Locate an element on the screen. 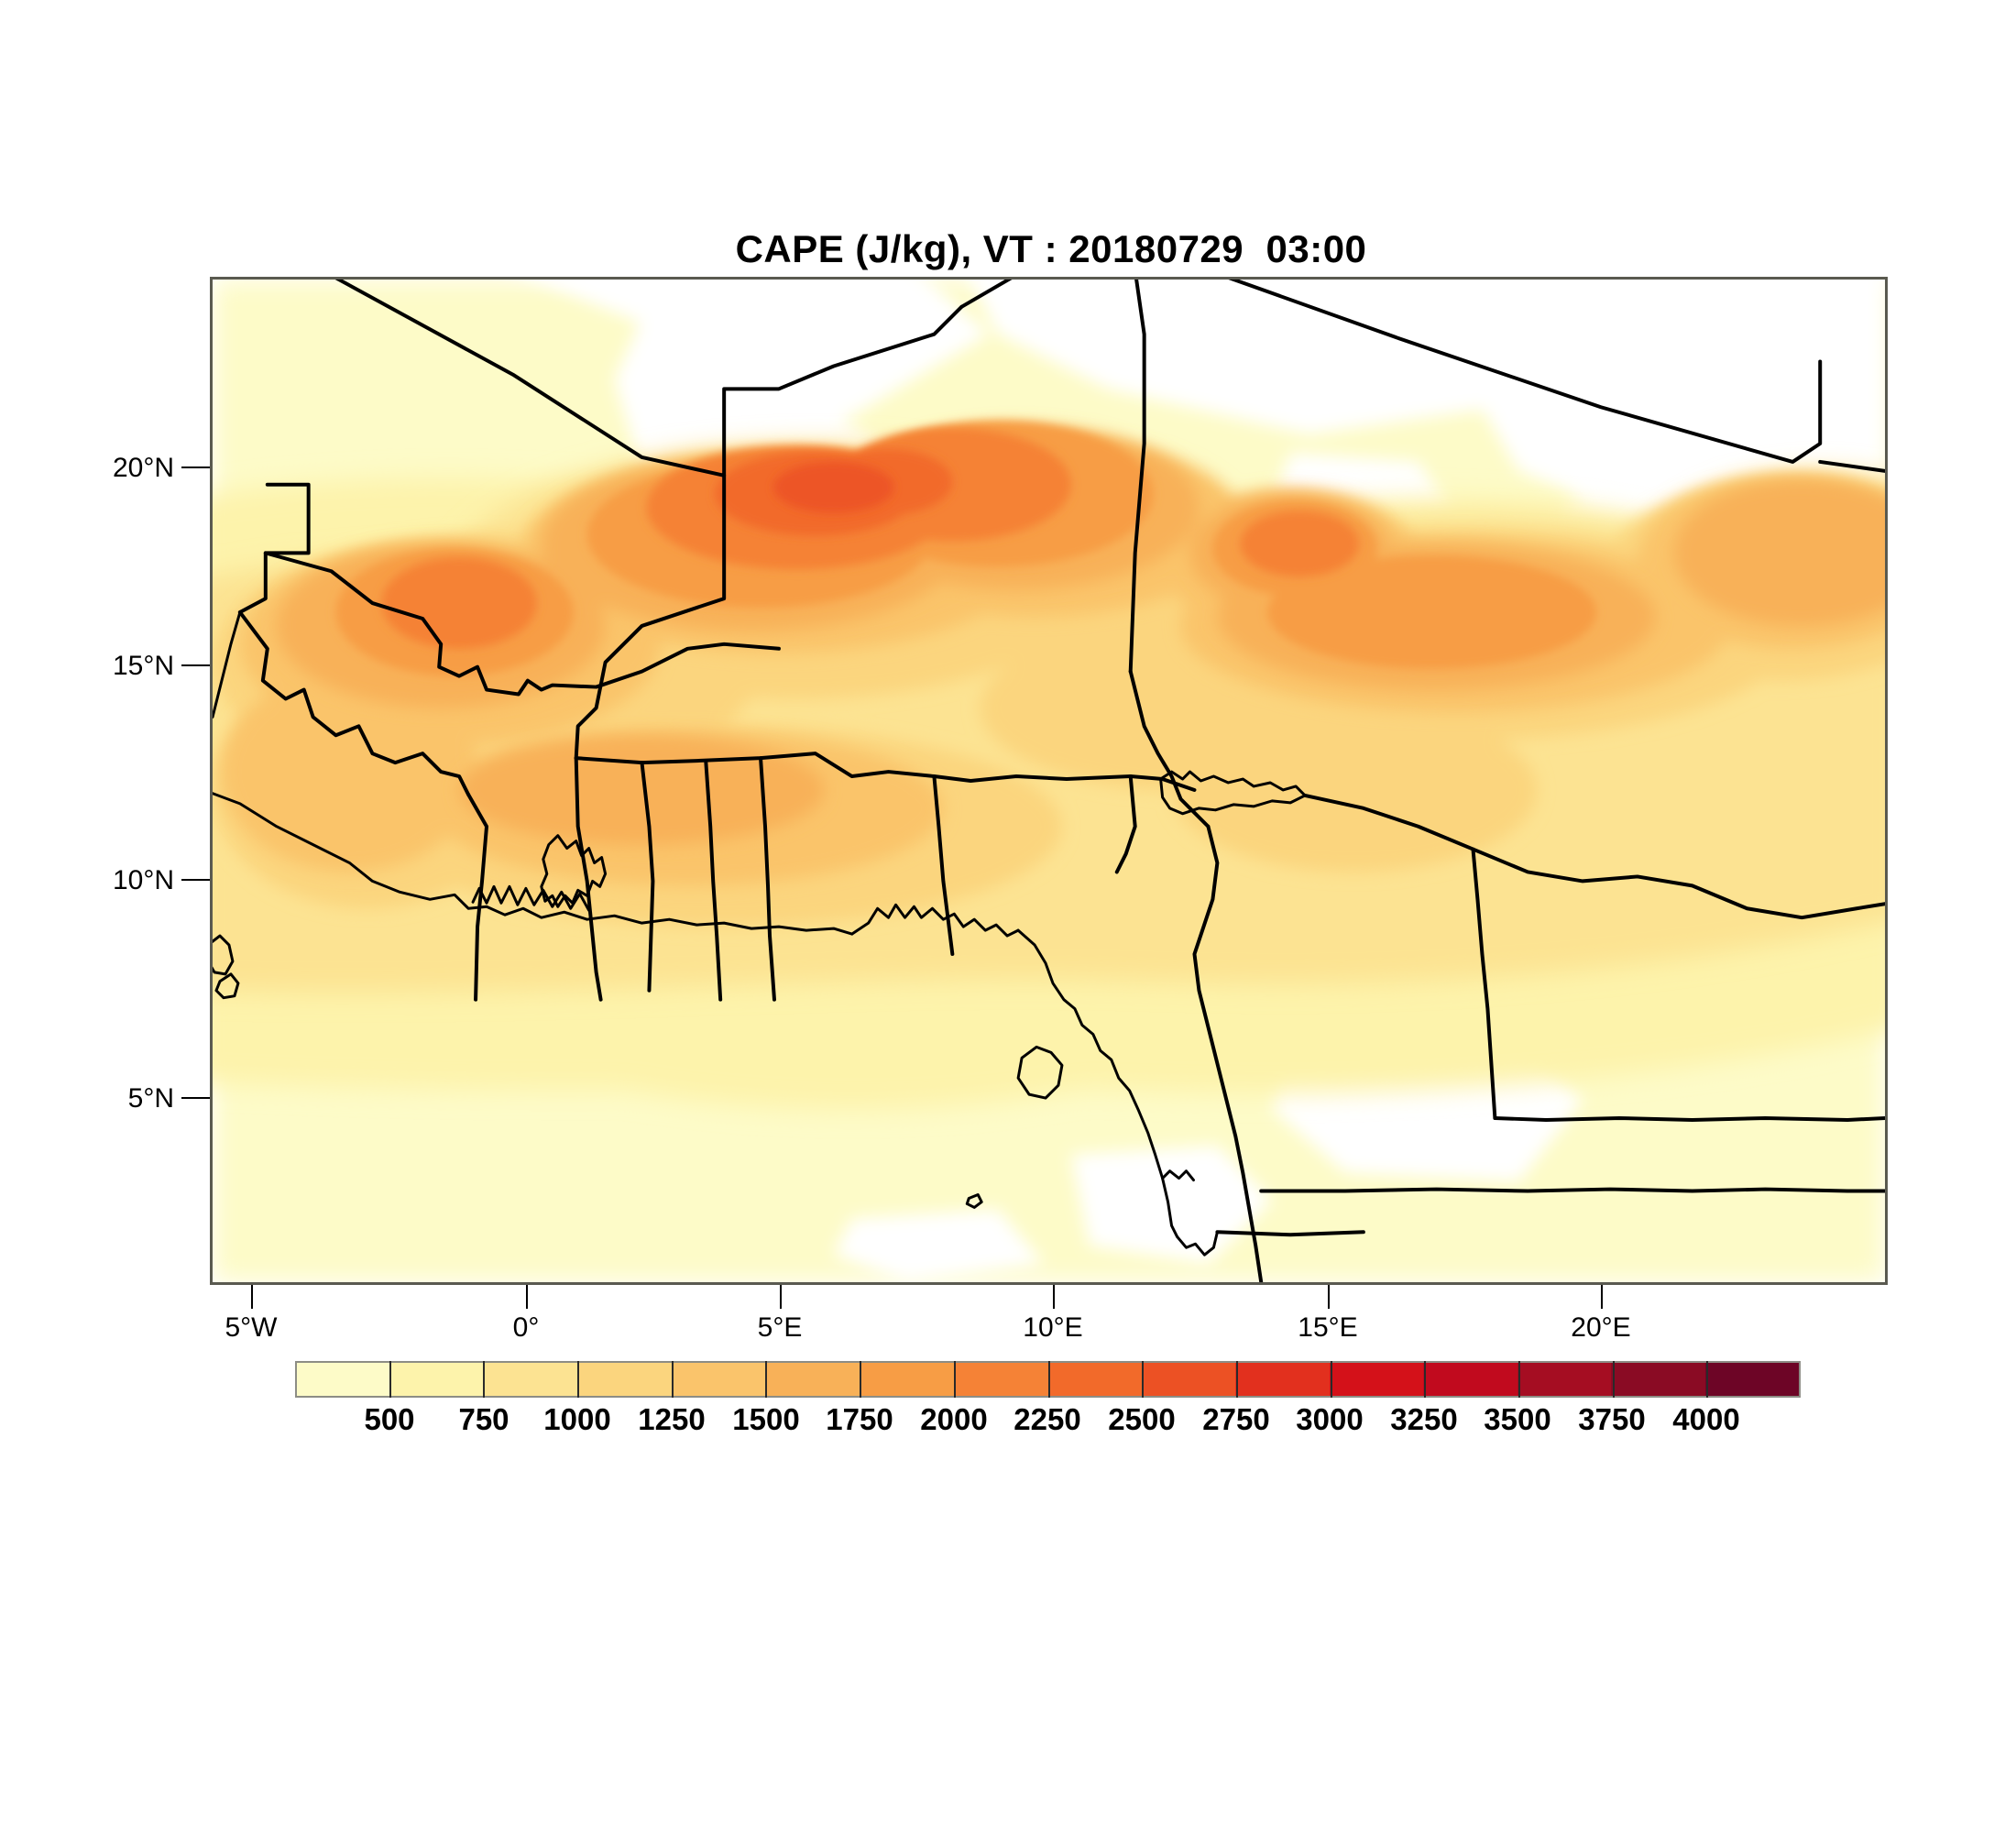 This screenshot has height=1833, width=2016. colorbar-tick-2250: 2250 is located at coordinates (1047, 1419).